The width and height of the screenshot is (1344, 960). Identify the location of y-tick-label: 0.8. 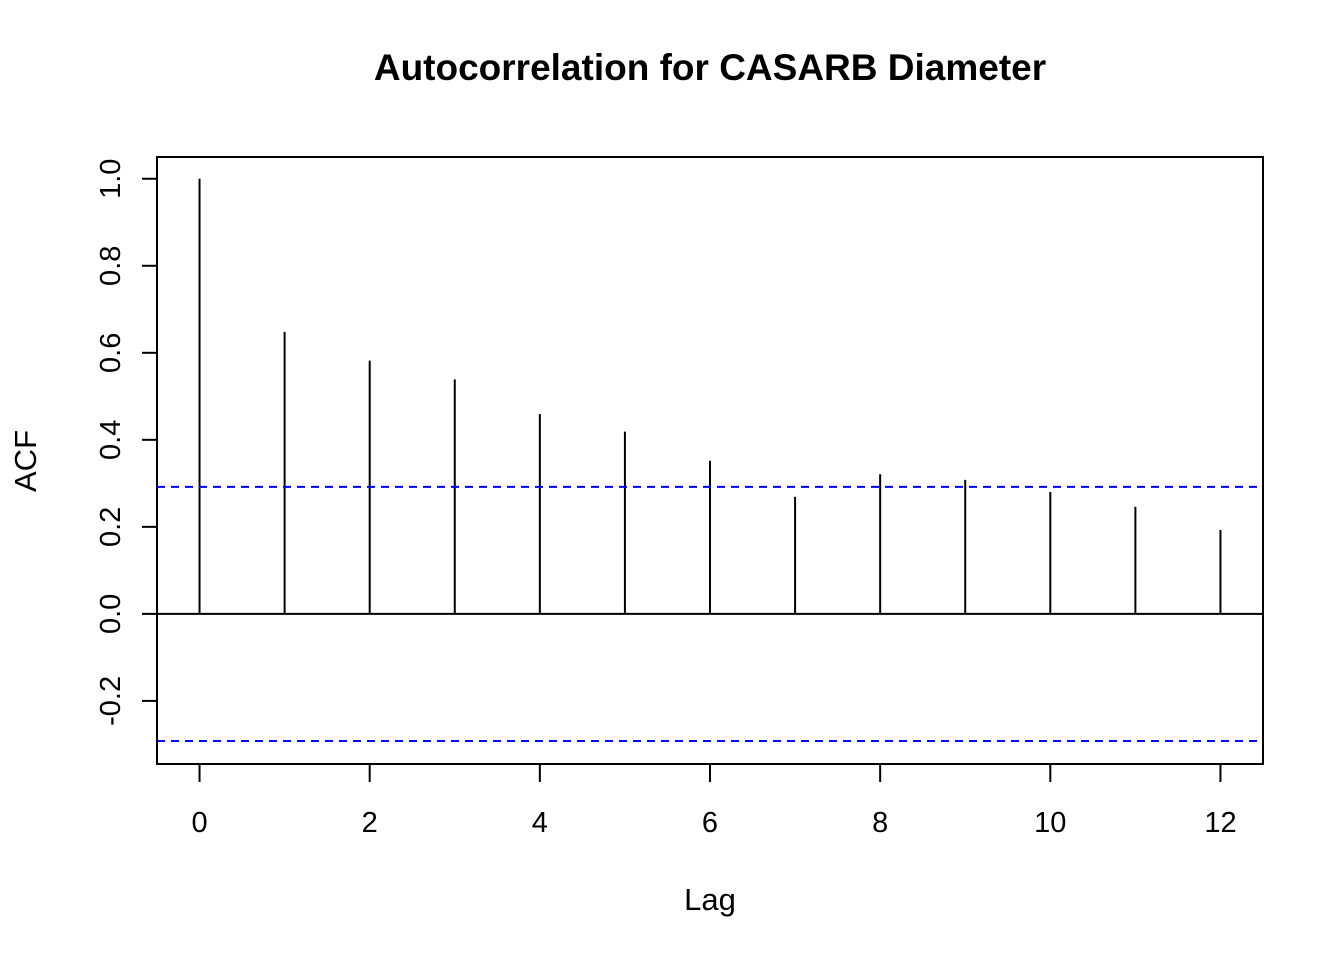
(111, 266).